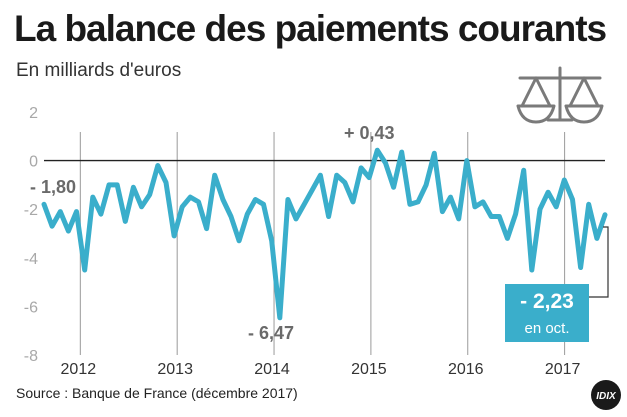  I want to click on x-tick-label: 2015, so click(369, 369).